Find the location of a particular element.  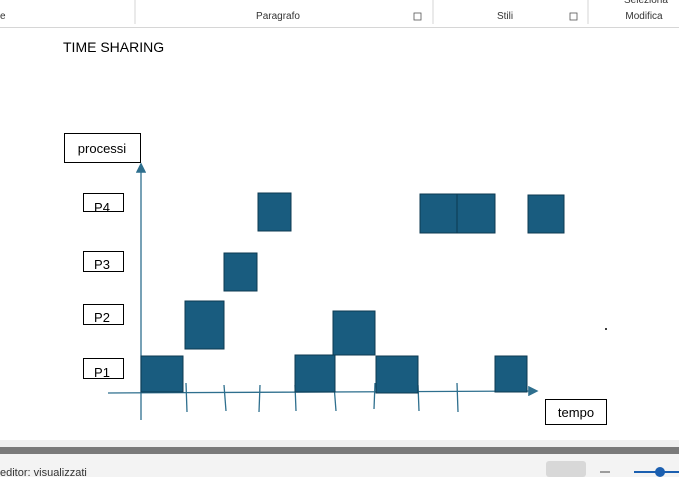

row-label: P3 is located at coordinates (102, 264).